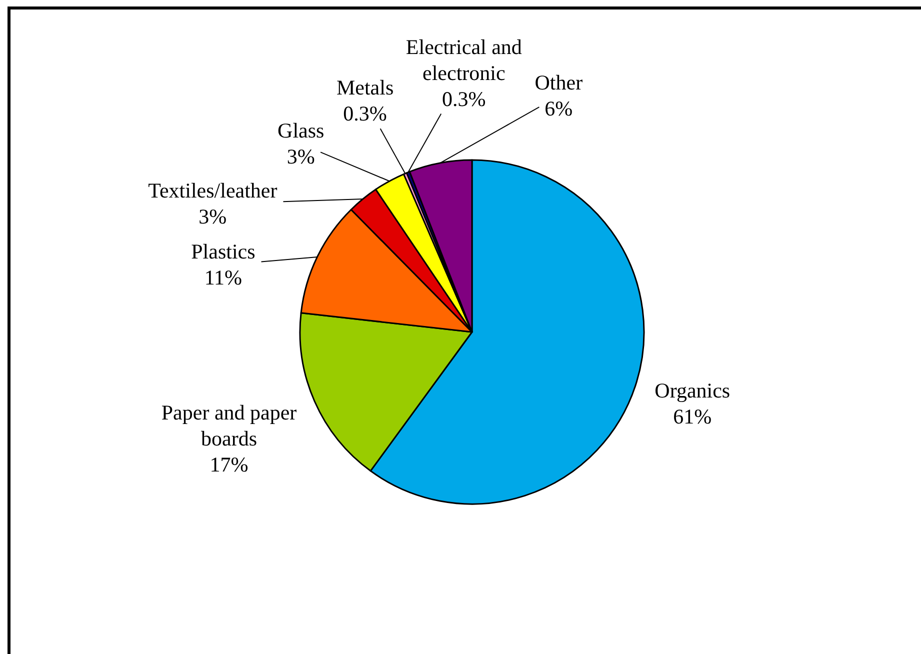  What do you see at coordinates (692, 390) in the screenshot?
I see `slice-label: Organics` at bounding box center [692, 390].